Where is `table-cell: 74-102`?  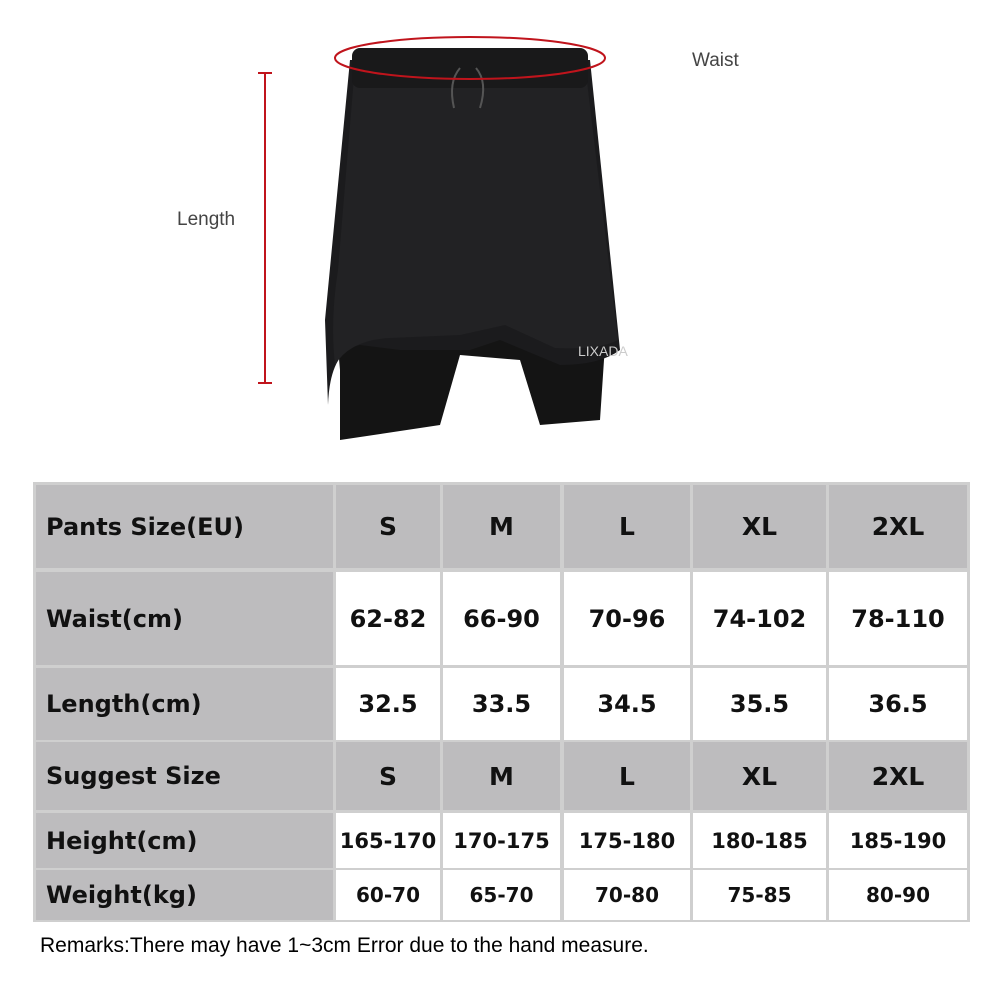 table-cell: 74-102 is located at coordinates (759, 618).